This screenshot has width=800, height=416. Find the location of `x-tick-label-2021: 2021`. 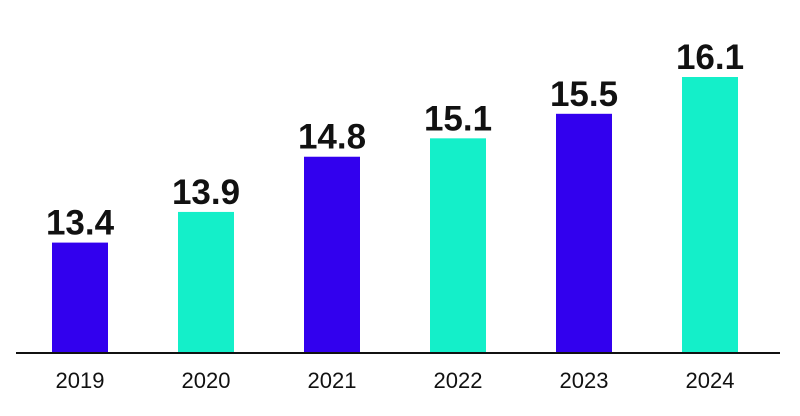

x-tick-label-2021: 2021 is located at coordinates (332, 380).